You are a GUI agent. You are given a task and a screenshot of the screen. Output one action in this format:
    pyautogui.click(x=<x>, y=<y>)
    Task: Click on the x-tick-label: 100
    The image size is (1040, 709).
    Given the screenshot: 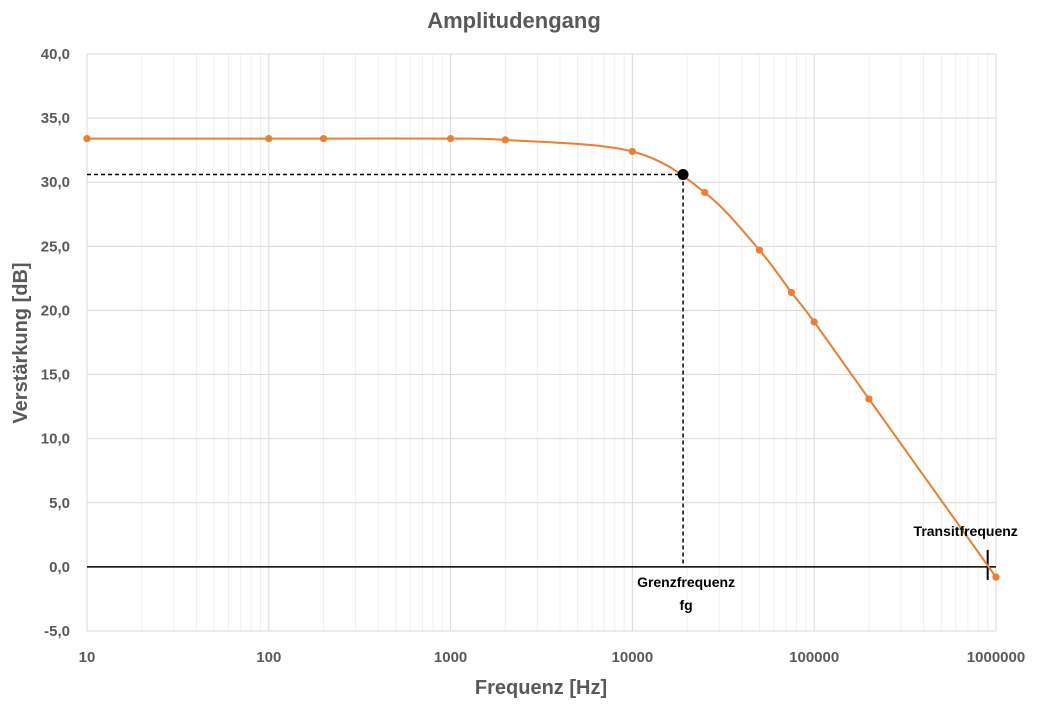 What is the action you would take?
    pyautogui.click(x=268, y=657)
    